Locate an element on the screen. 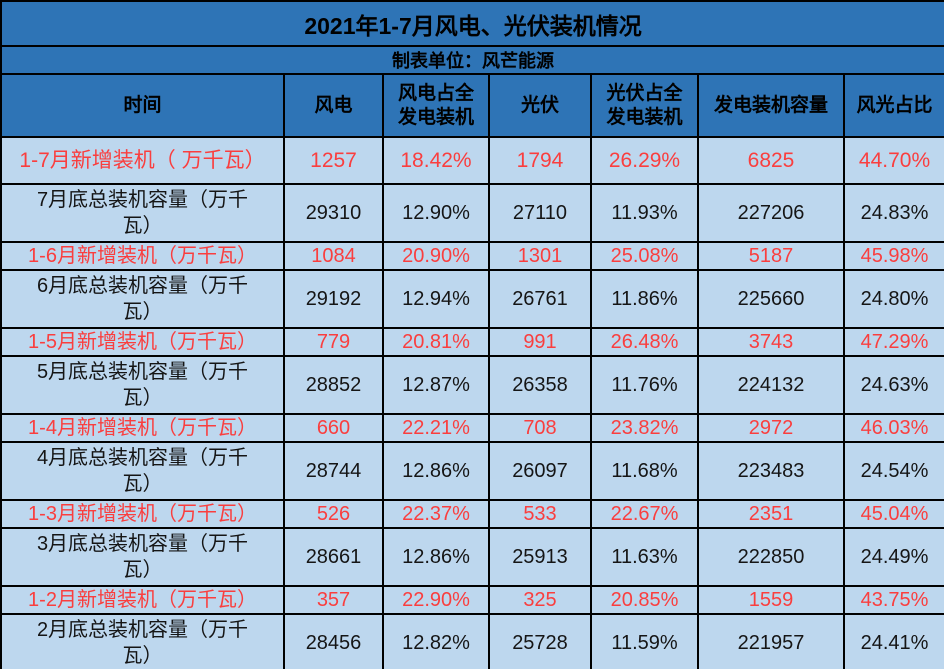 The height and width of the screenshot is (669, 944). cell-solar: 1301 is located at coordinates (540, 256).